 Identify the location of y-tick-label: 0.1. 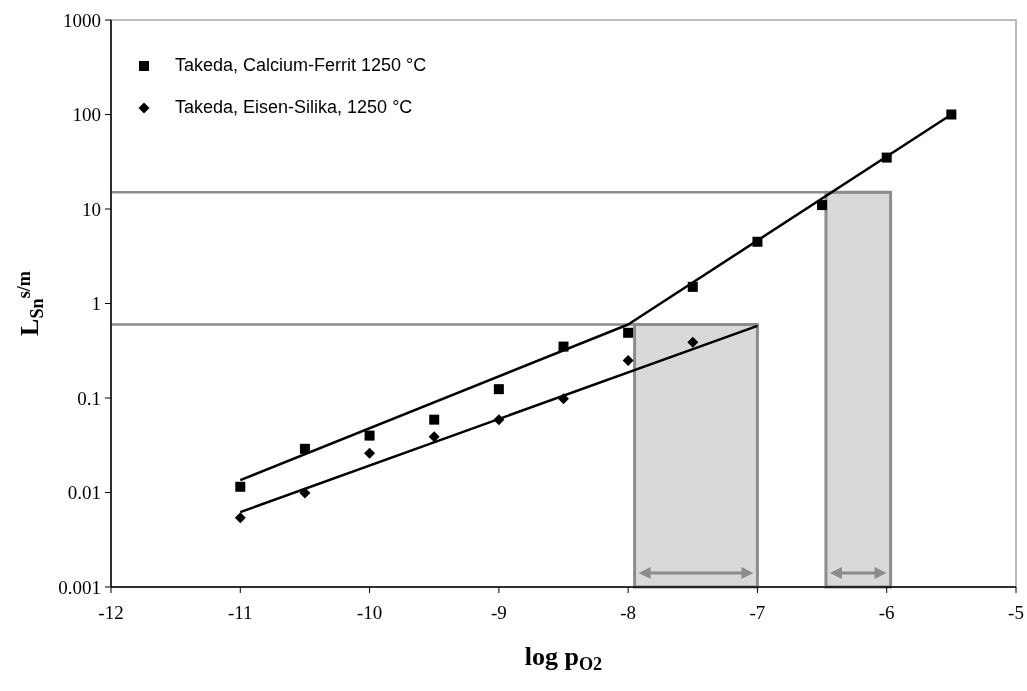
(89, 398).